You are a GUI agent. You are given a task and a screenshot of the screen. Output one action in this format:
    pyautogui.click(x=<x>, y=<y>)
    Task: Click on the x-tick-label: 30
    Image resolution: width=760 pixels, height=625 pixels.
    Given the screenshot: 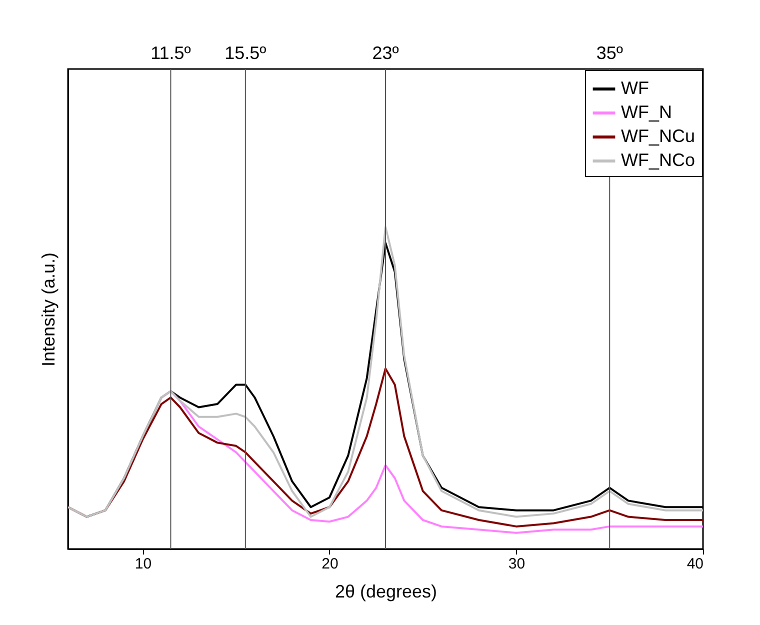 What is the action you would take?
    pyautogui.click(x=517, y=564)
    